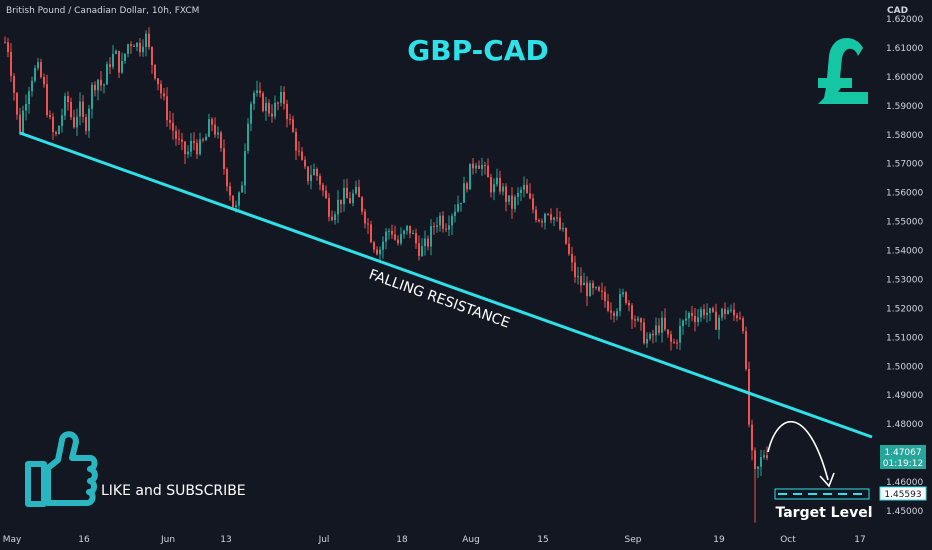  I want to click on y-tick-label: 1.56000, so click(904, 194).